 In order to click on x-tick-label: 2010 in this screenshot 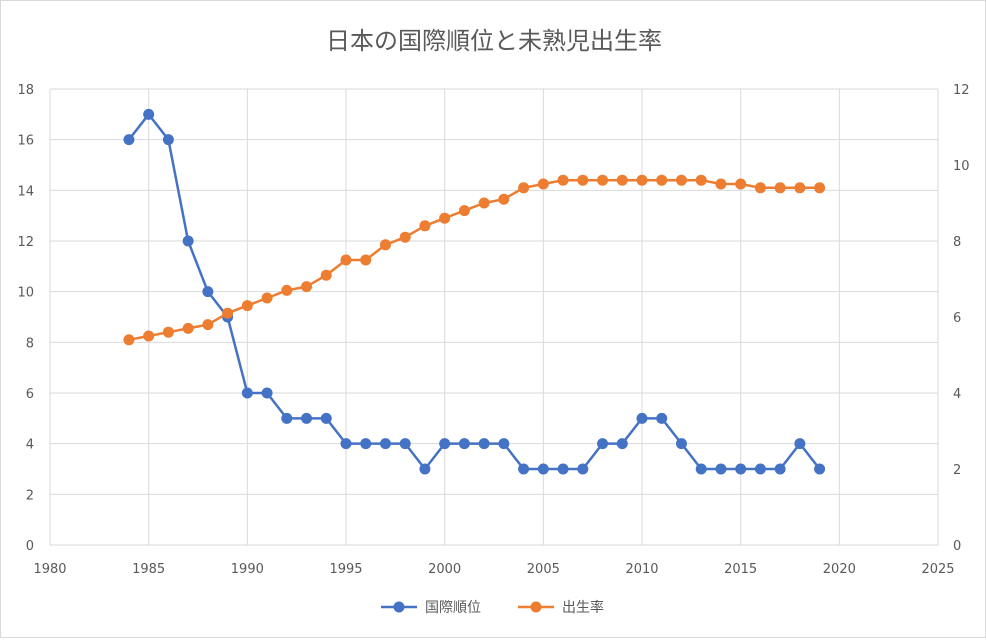, I will do `click(641, 569)`.